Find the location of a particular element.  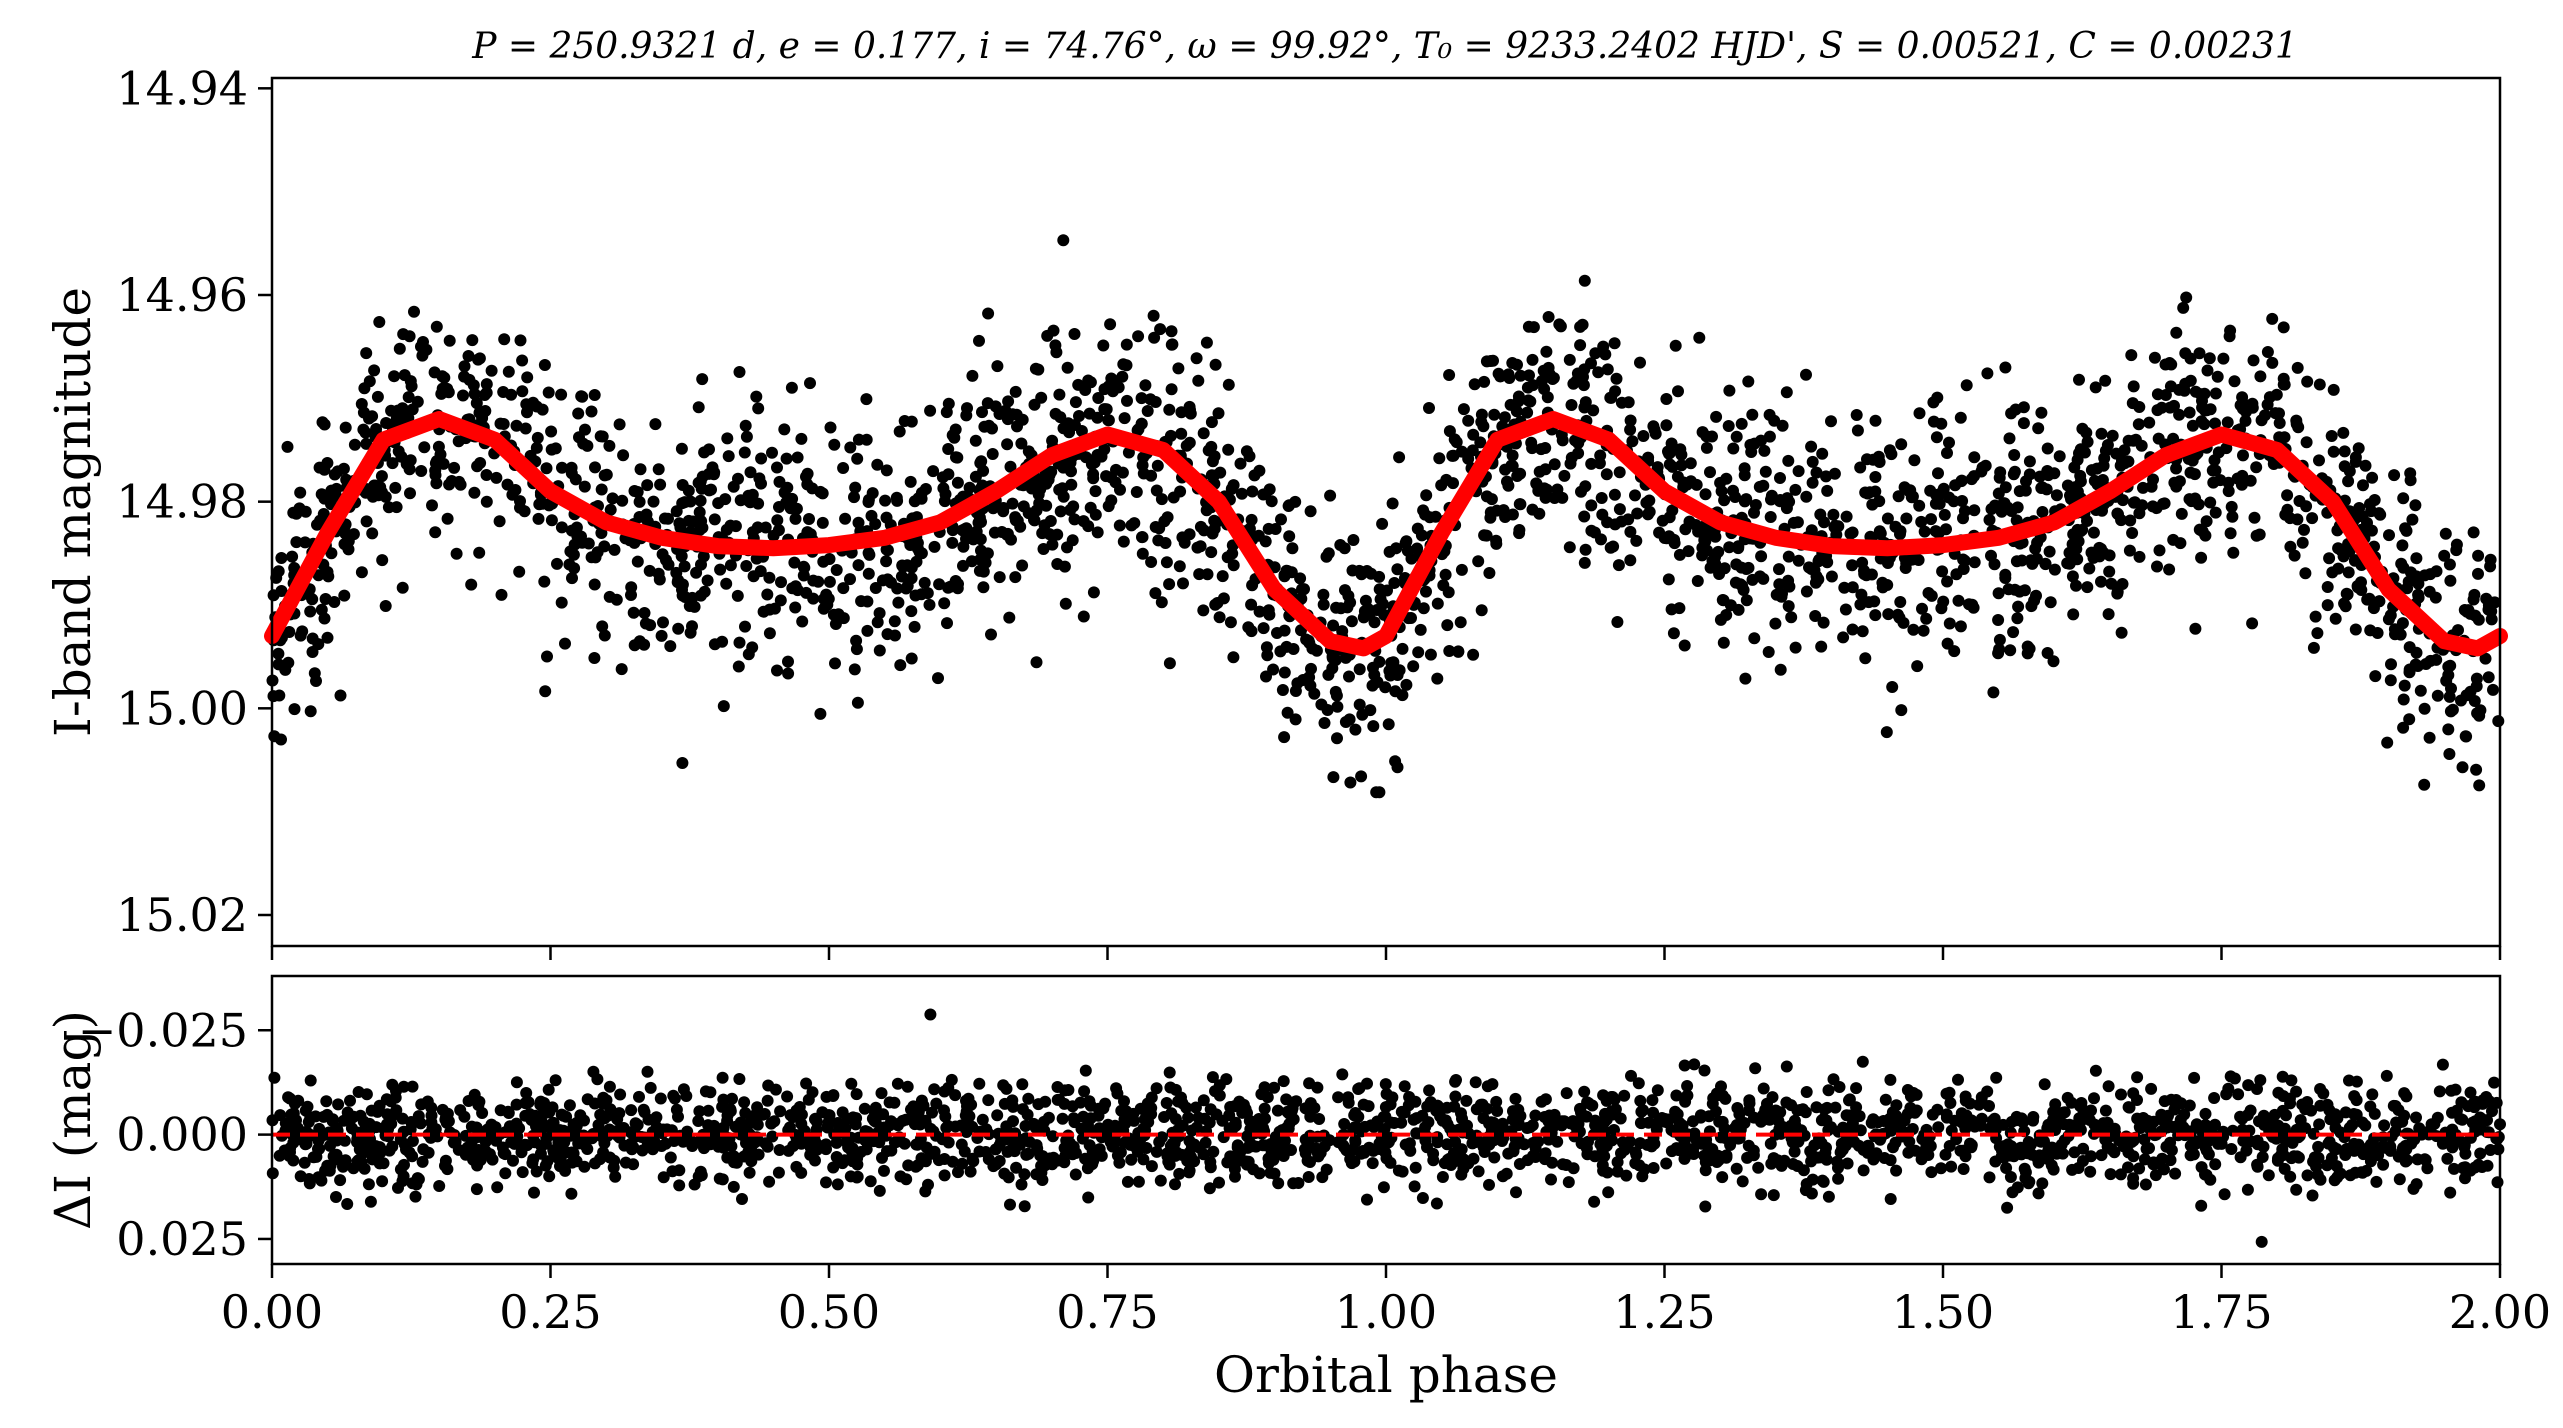

y-tick-label: −0.025 is located at coordinates (163, 1030).